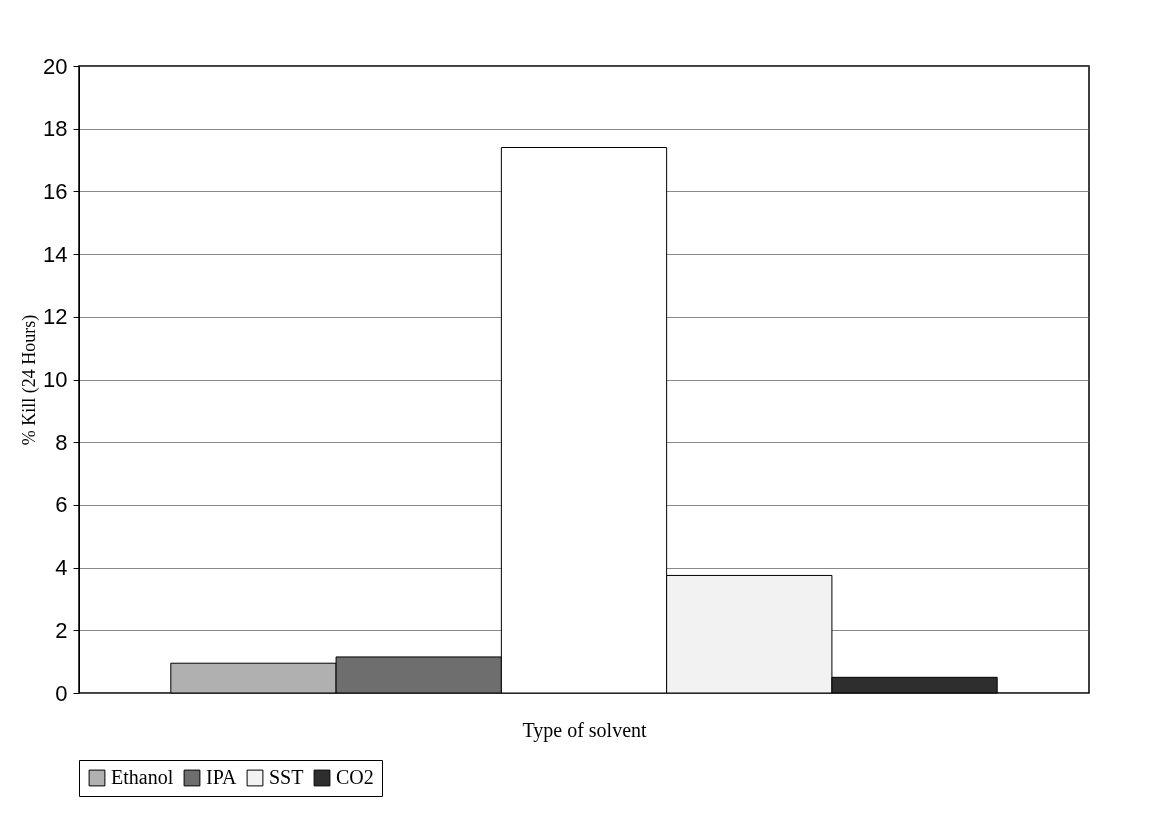 The image size is (1171, 831). Describe the element at coordinates (30, 380) in the screenshot. I see `y-axis-title: % Kill (24 Hours)` at that location.